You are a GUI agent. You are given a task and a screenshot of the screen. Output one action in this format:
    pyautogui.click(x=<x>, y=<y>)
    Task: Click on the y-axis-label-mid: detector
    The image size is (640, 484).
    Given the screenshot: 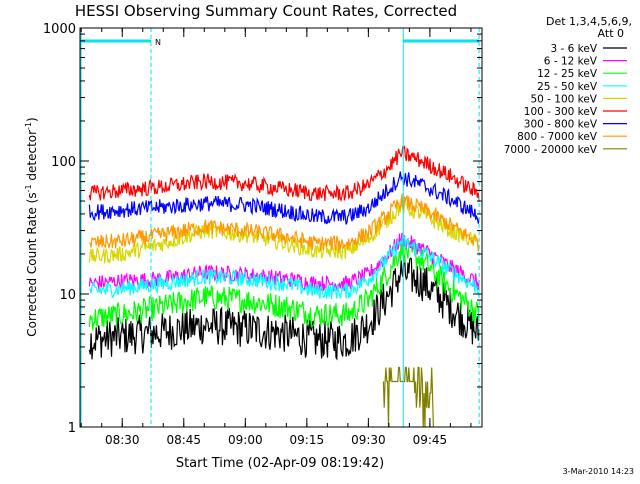 What is the action you would take?
    pyautogui.click(x=32, y=157)
    